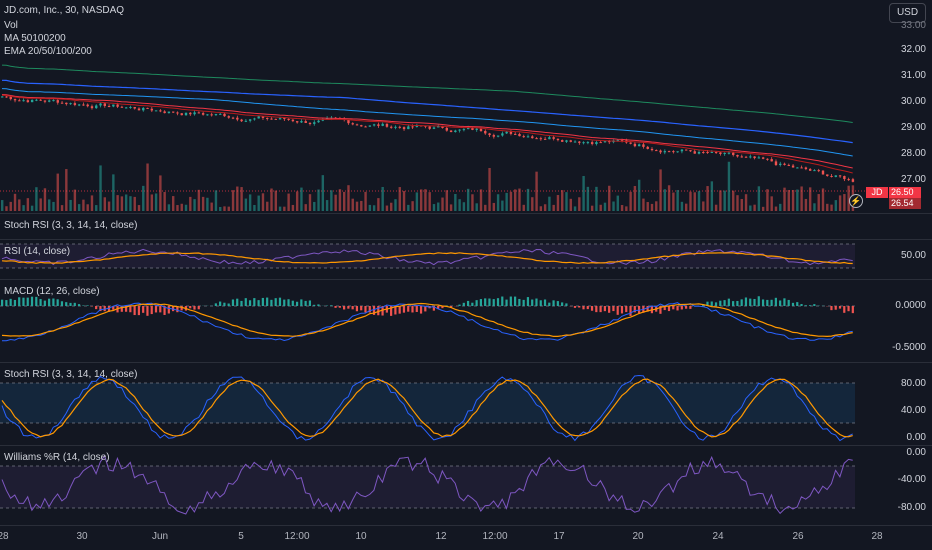  I want to click on macd-title: MACD (12, 26, close), so click(52, 291).